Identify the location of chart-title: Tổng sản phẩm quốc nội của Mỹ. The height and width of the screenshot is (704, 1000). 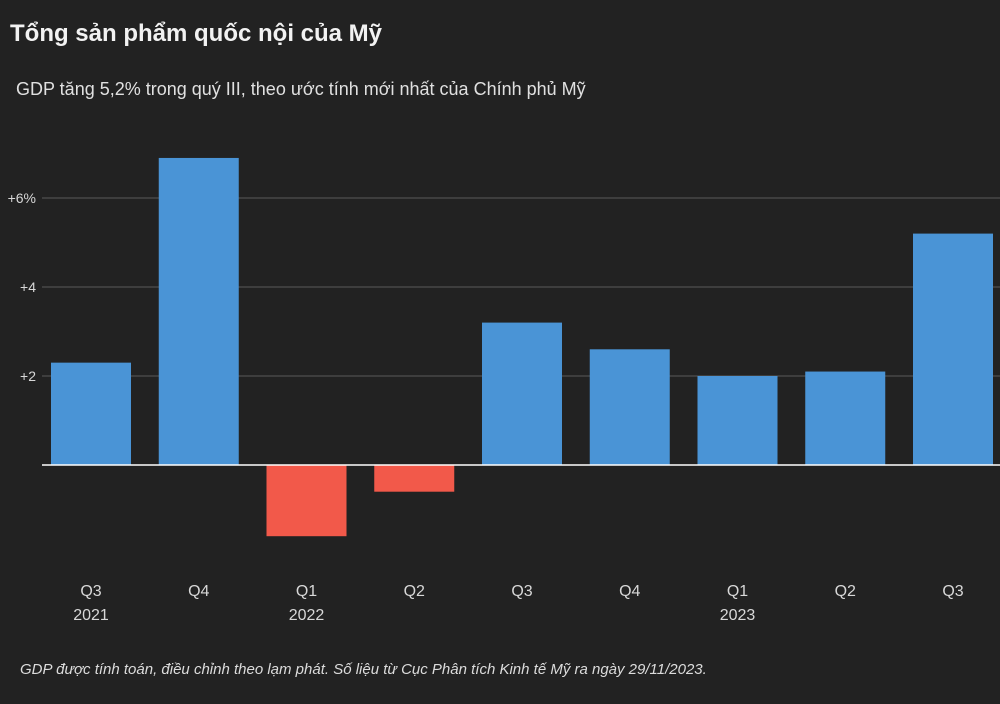
(196, 33).